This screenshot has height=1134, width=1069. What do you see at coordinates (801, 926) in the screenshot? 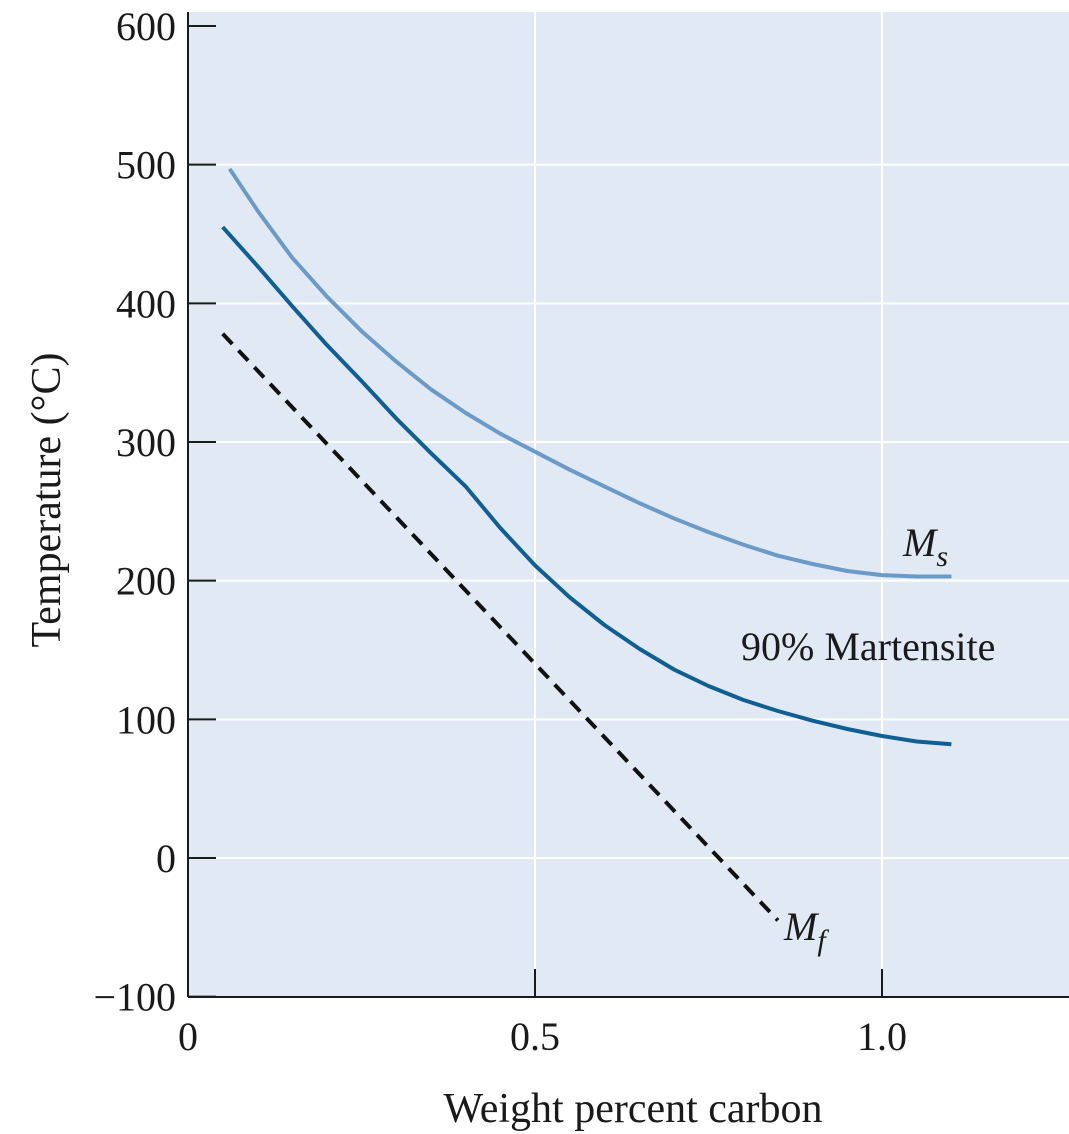
I see `mf-label-main: M` at bounding box center [801, 926].